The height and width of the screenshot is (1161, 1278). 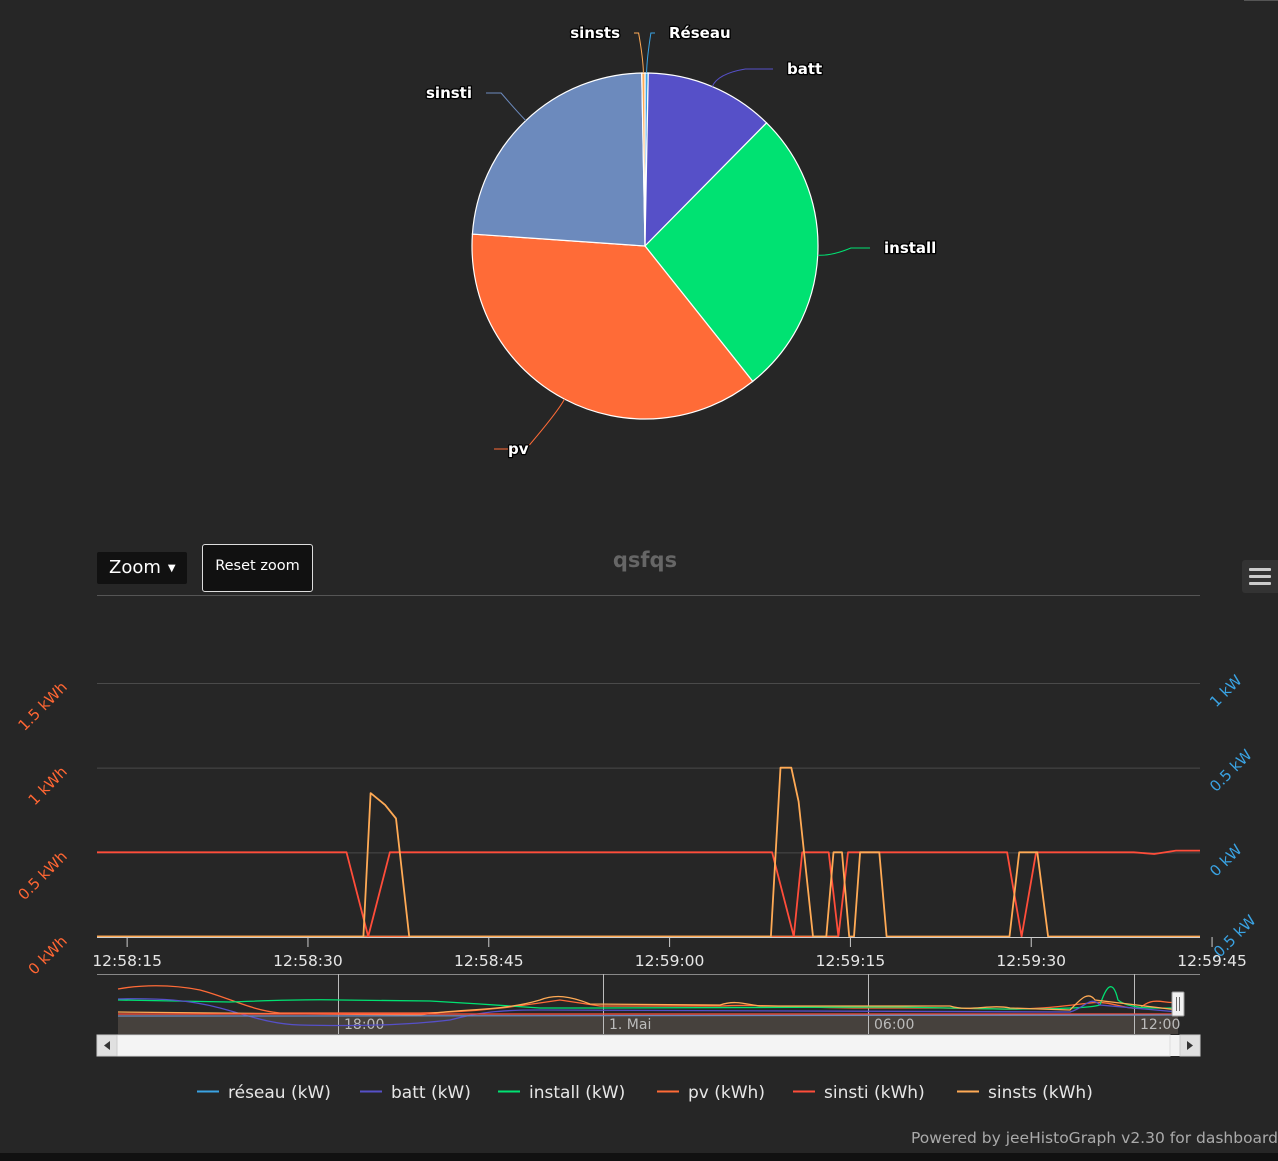 What do you see at coordinates (595, 33) in the screenshot?
I see `pie-label-sinsts: sinsts` at bounding box center [595, 33].